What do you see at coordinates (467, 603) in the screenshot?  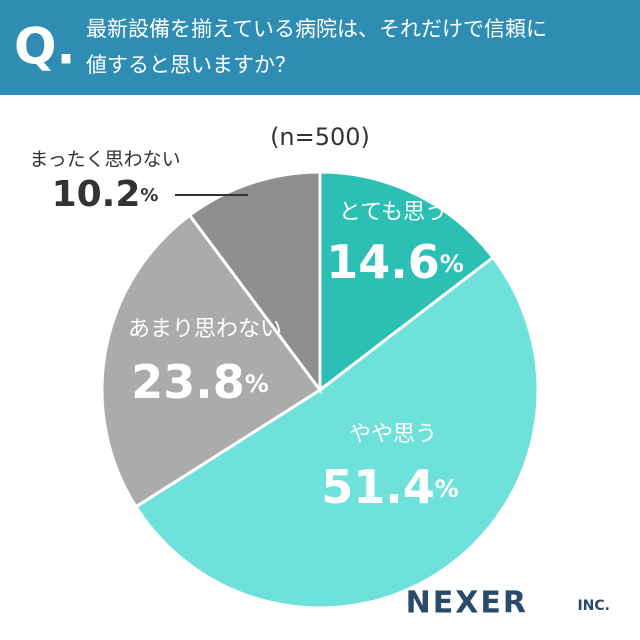 I see `logo: NEXER` at bounding box center [467, 603].